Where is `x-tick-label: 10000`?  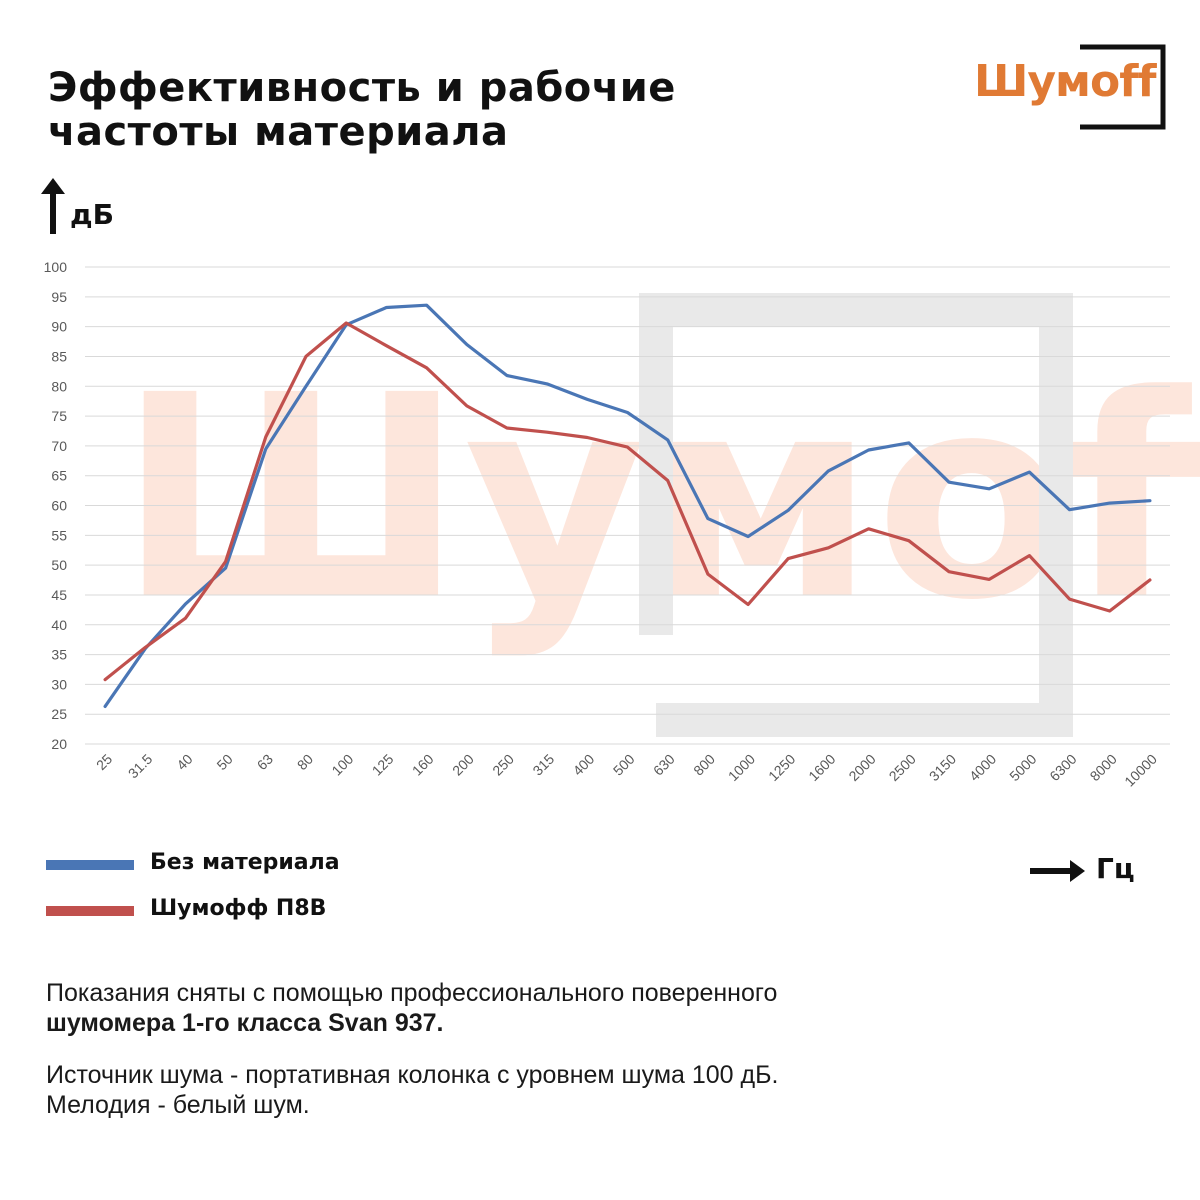 x-tick-label: 10000 is located at coordinates (1140, 770).